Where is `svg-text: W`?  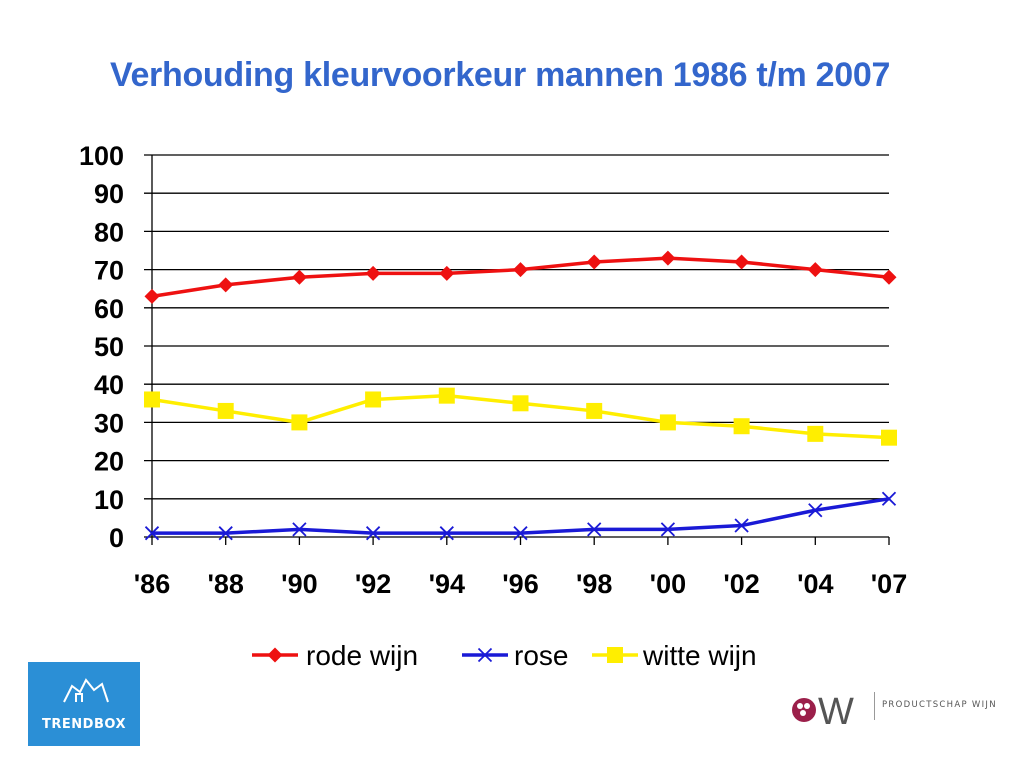 svg-text: W is located at coordinates (836, 710).